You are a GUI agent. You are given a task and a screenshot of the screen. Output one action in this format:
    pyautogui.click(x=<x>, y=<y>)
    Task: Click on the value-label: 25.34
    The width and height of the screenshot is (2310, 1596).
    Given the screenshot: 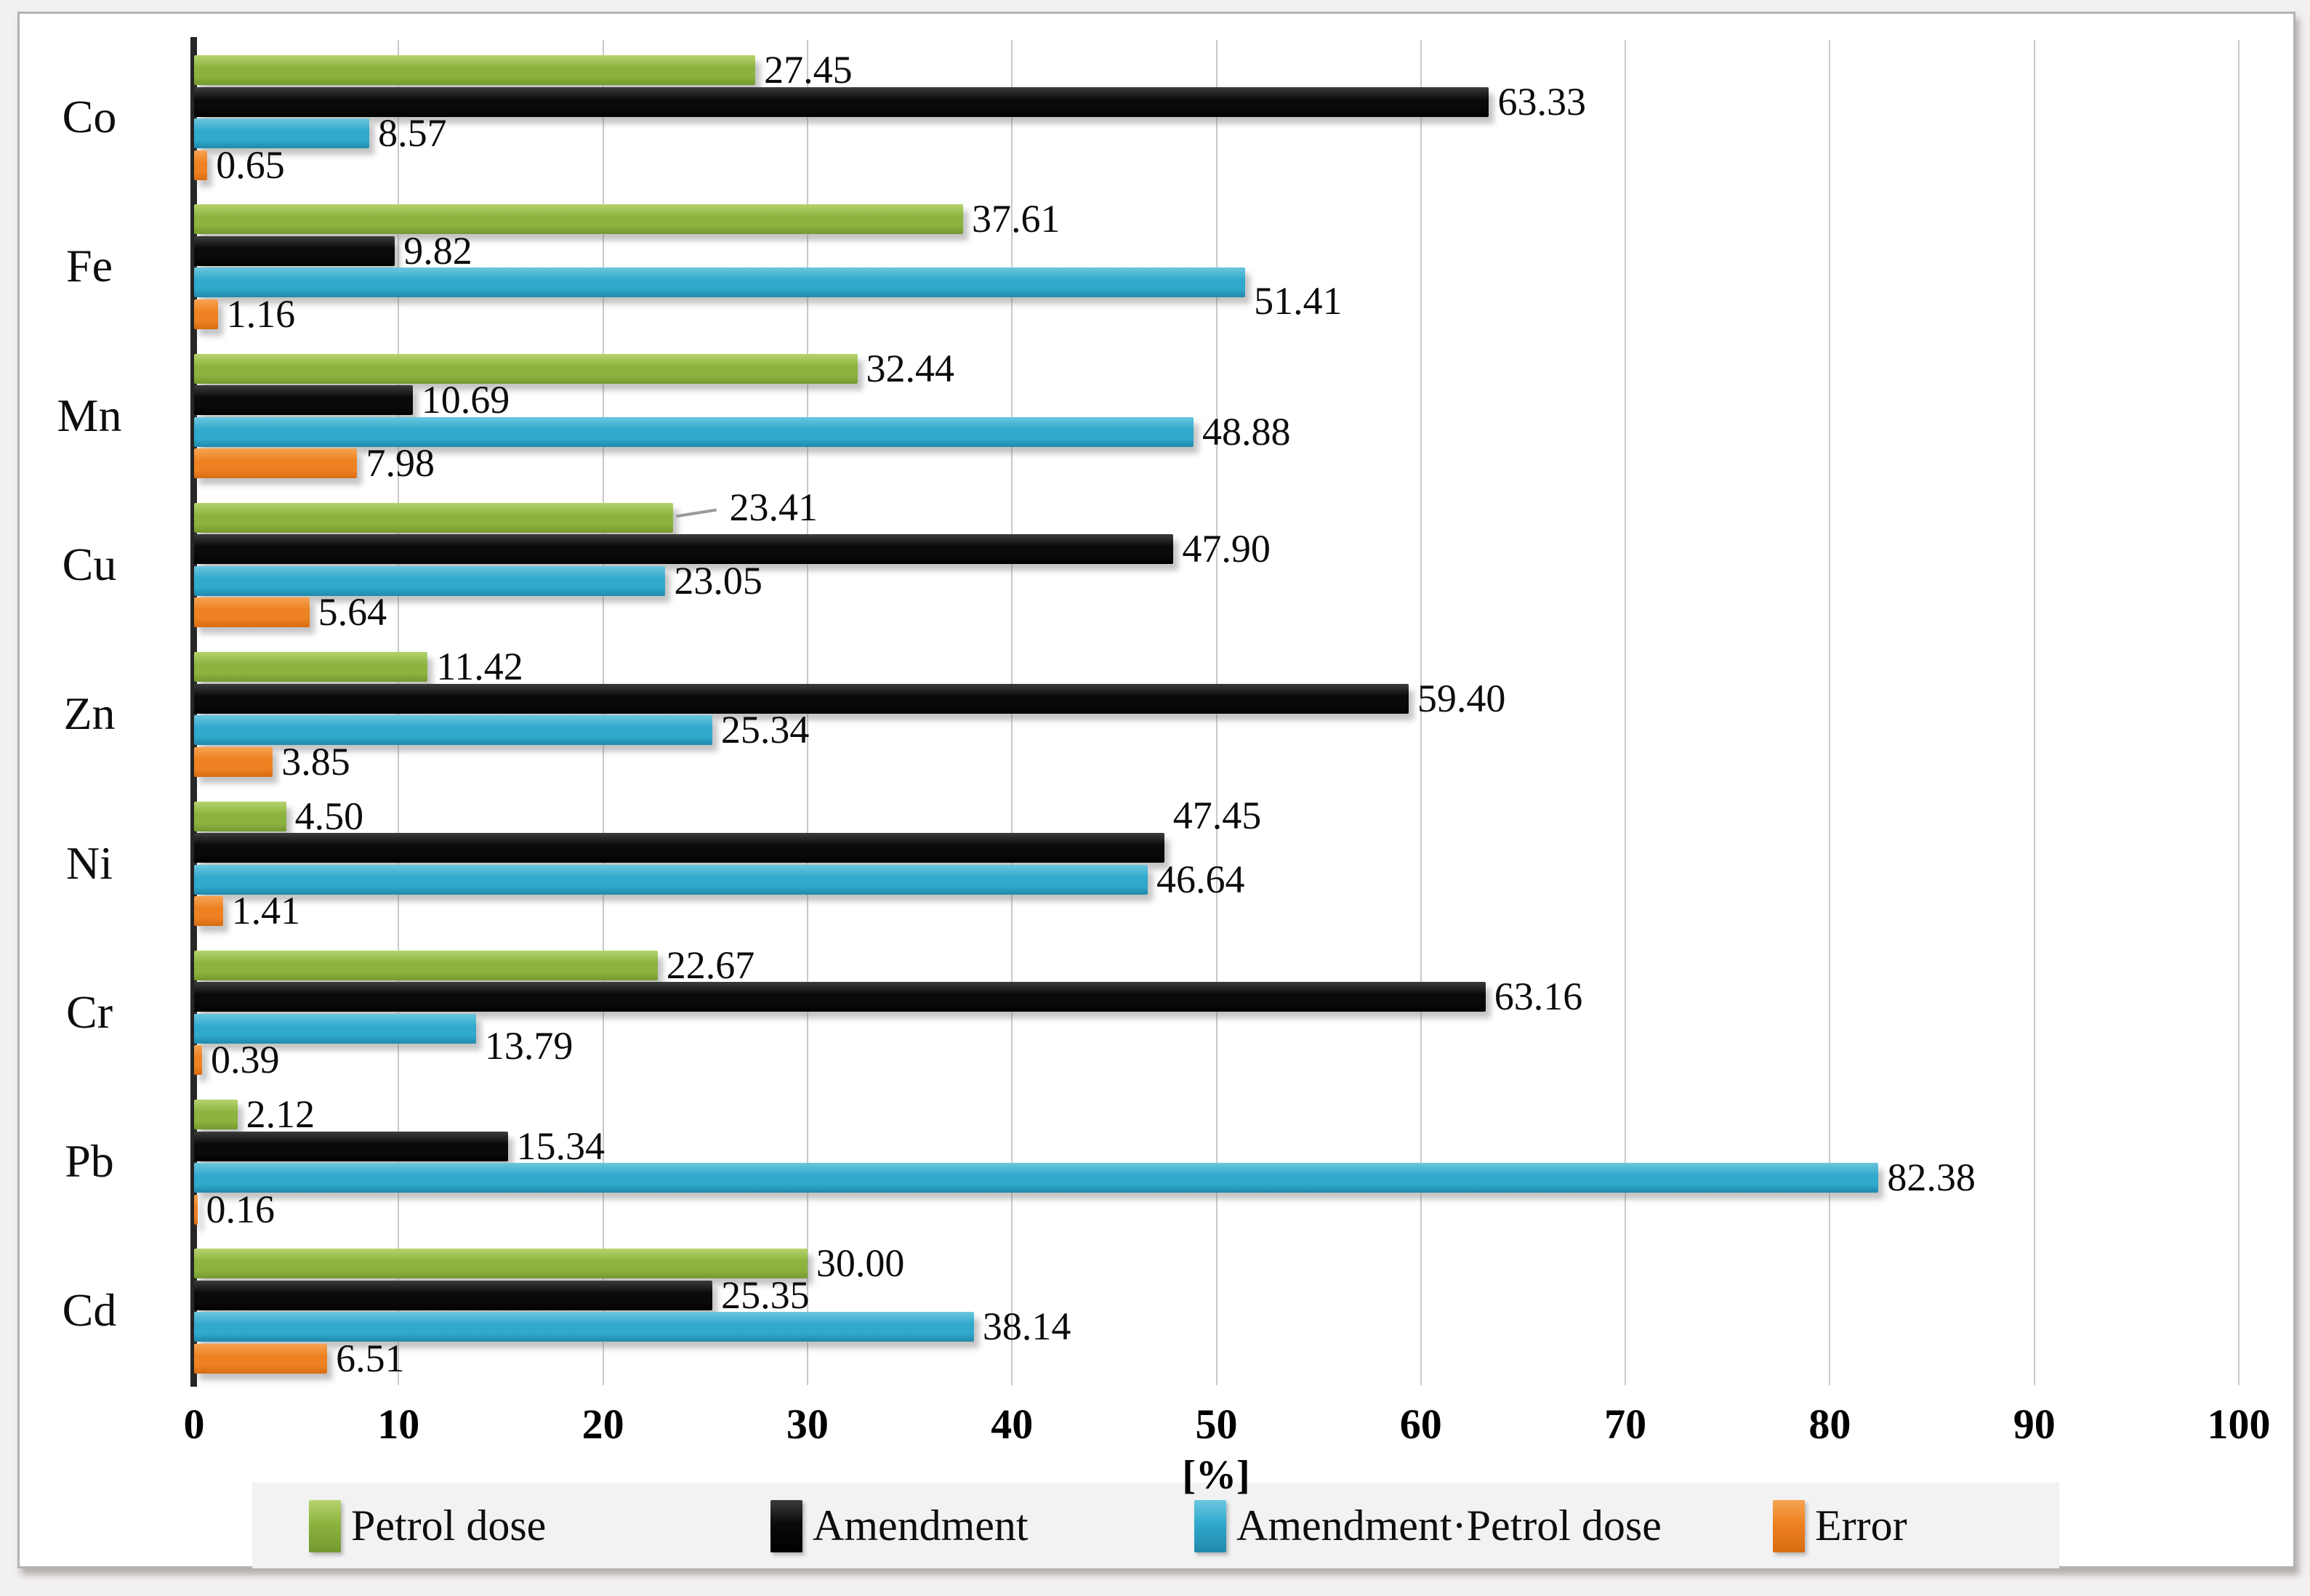 What is the action you would take?
    pyautogui.click(x=765, y=730)
    